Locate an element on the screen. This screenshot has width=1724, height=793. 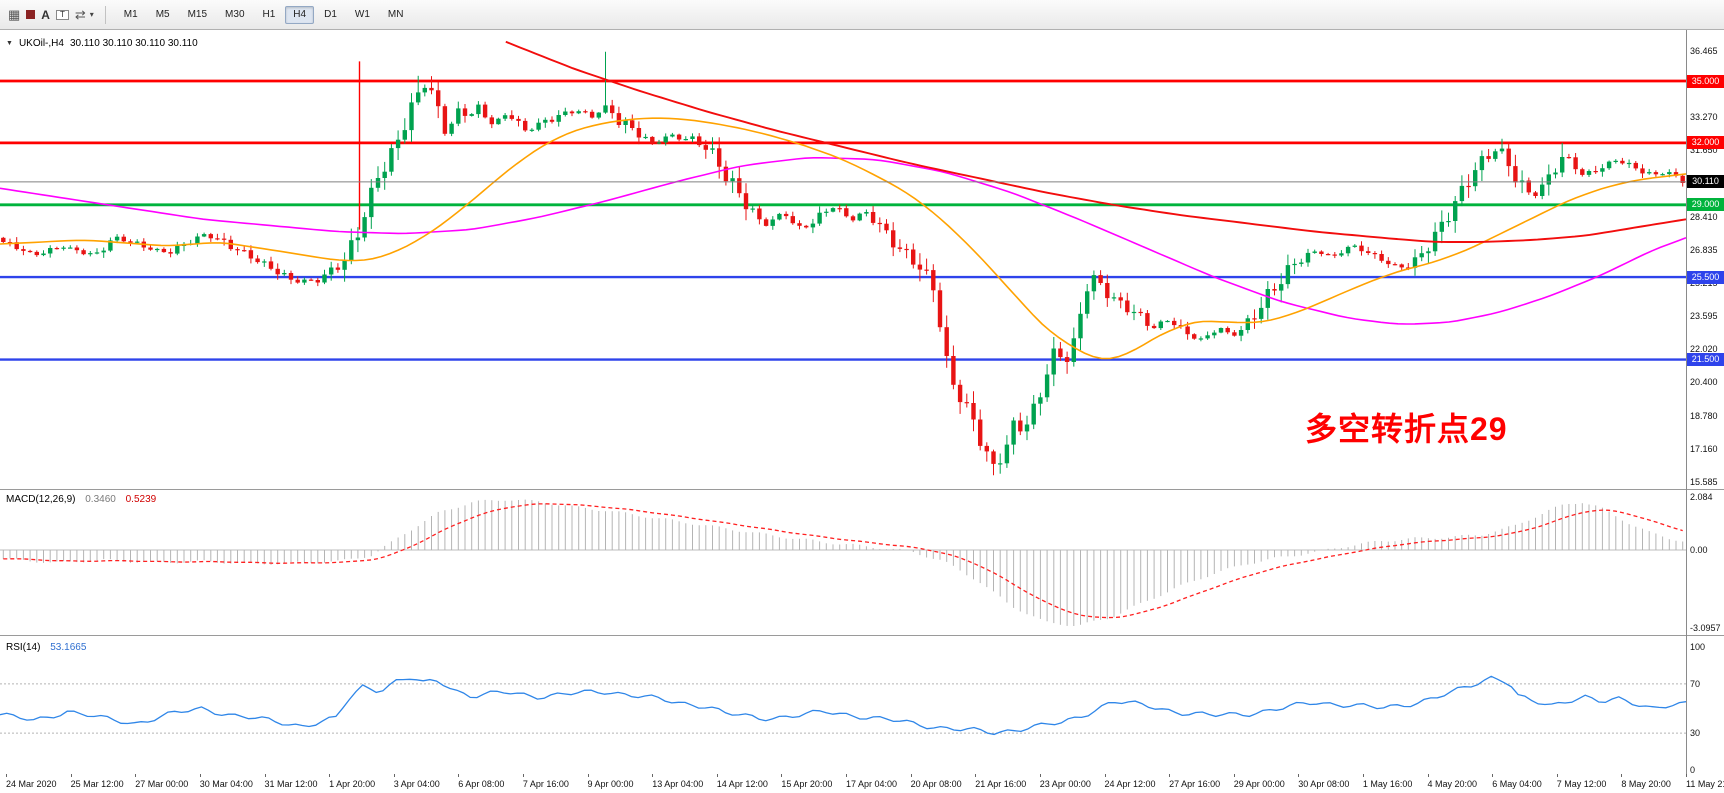
macd-value-signal: 0.5239 is located at coordinates (141, 499).